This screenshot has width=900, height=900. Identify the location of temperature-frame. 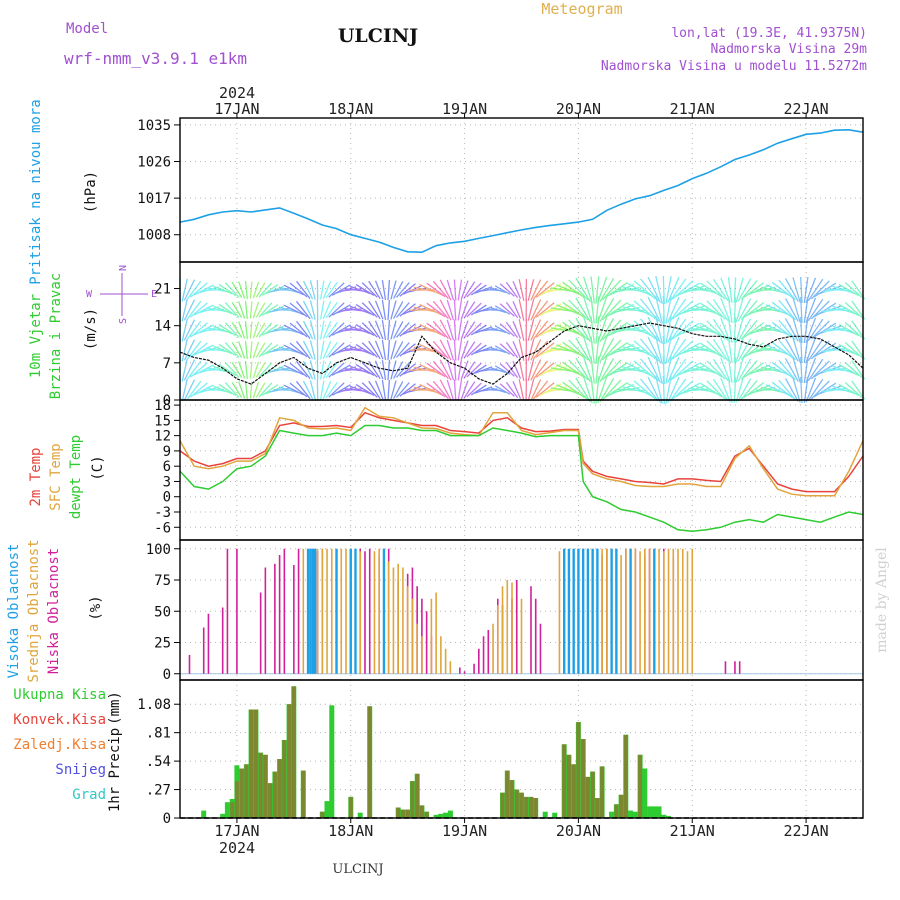
(521, 470).